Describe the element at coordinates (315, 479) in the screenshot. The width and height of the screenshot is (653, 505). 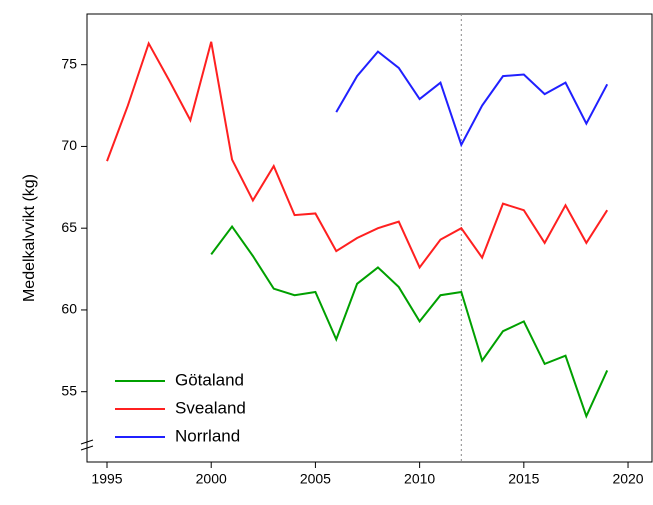
I see `x-tick-label: 2005` at that location.